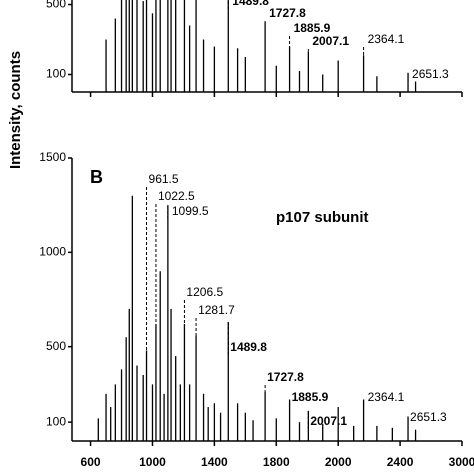  What do you see at coordinates (190, 211) in the screenshot?
I see `peak-label: 1099.5` at bounding box center [190, 211].